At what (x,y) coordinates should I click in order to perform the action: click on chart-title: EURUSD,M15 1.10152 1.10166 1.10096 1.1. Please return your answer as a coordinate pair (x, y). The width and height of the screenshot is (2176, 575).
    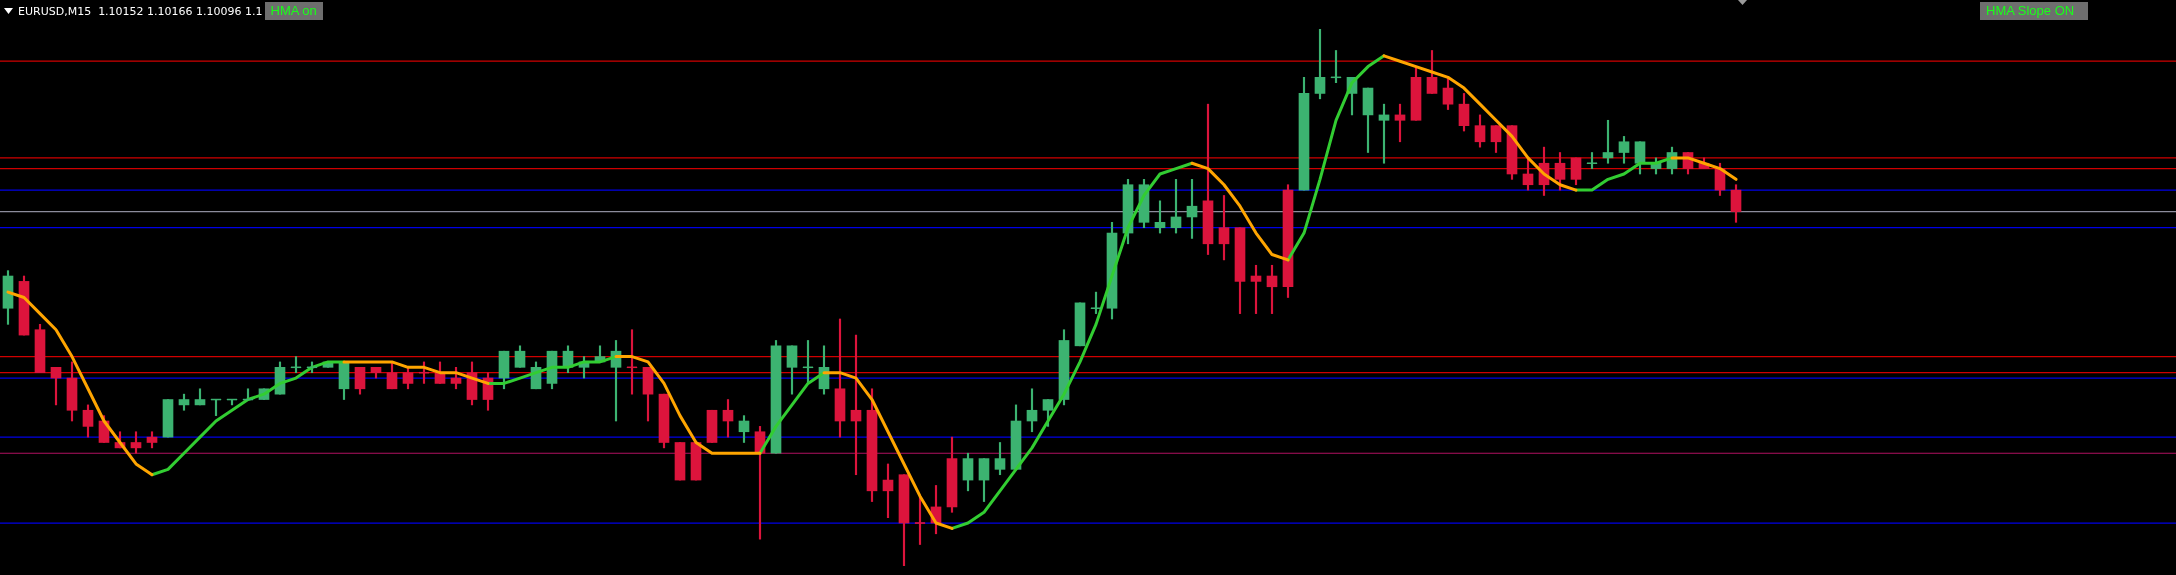
    Looking at the image, I should click on (140, 11).